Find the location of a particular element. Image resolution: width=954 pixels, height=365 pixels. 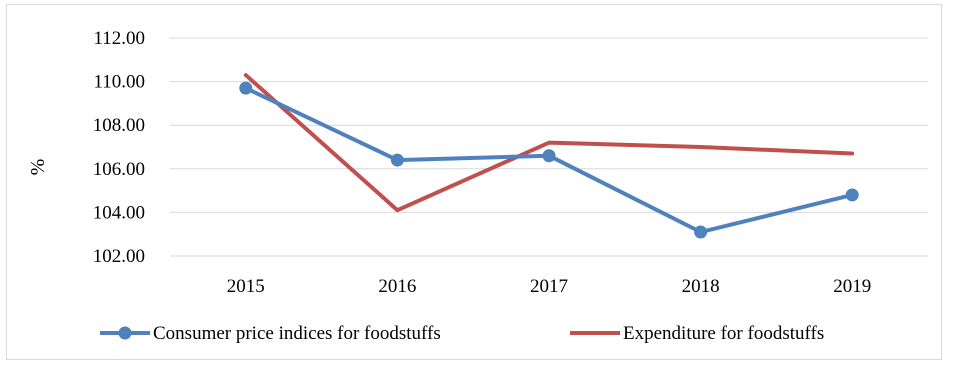

legend-item-1: Expenditure for foodstuffs is located at coordinates (697, 333).